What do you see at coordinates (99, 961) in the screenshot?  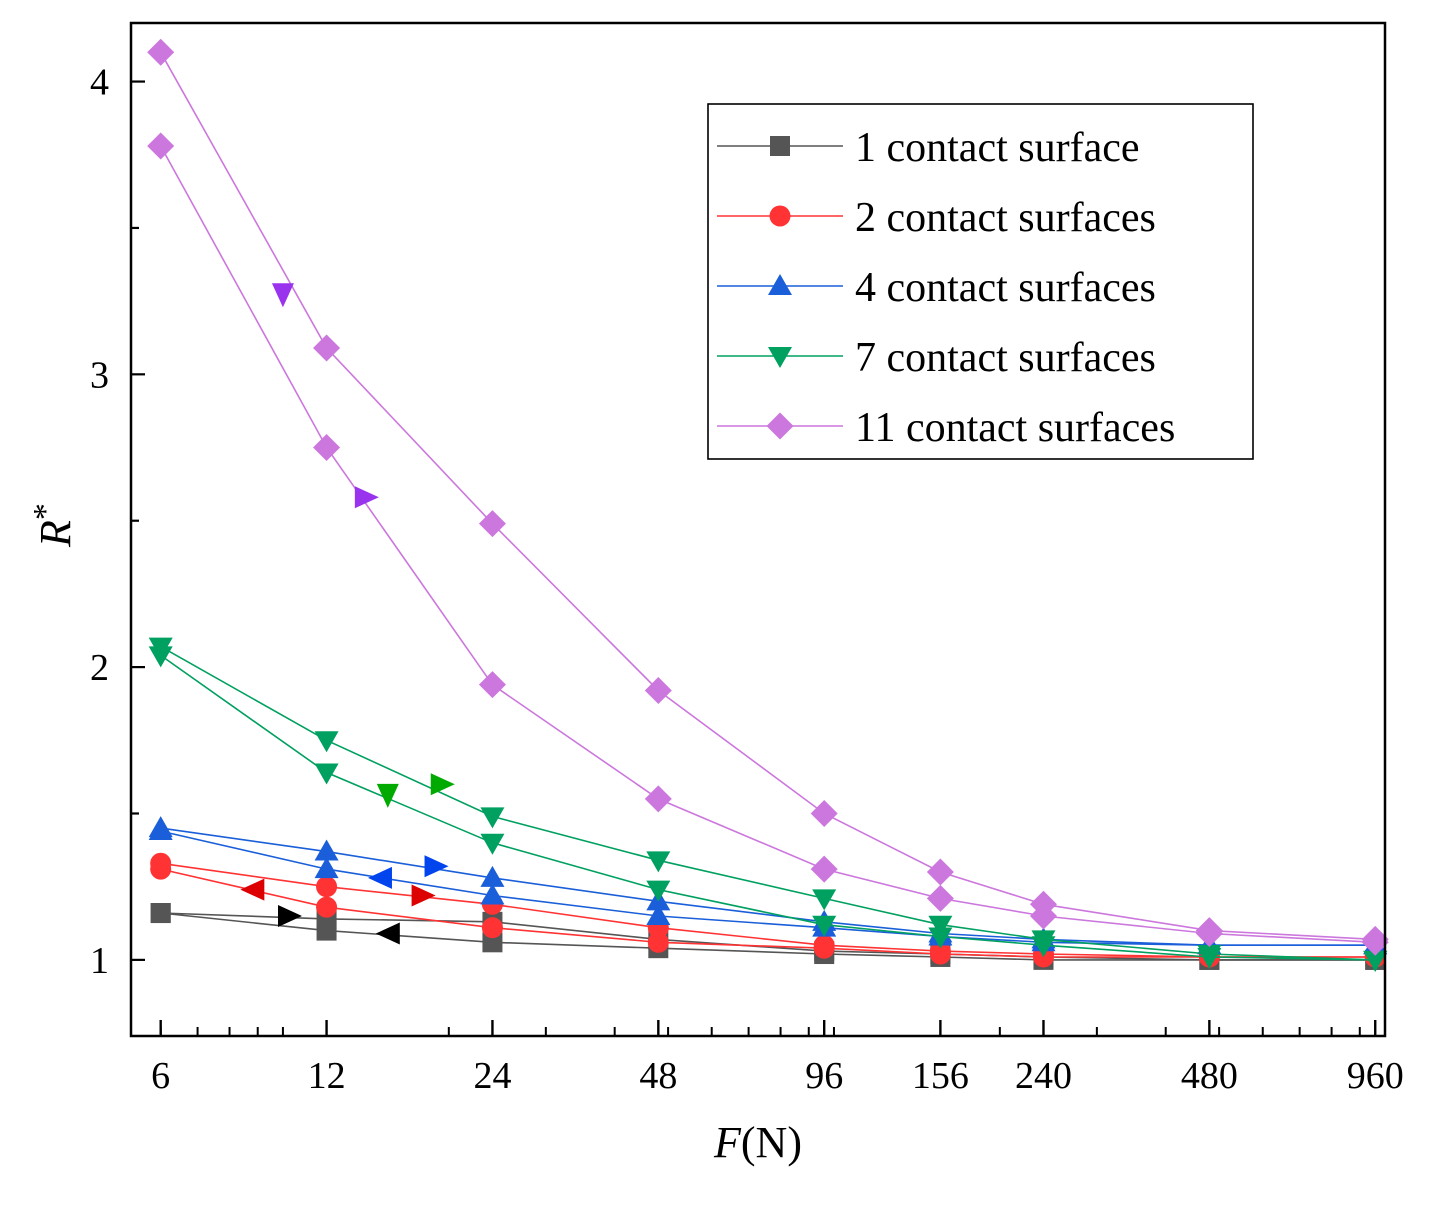 I see `y-tick-label: 1` at bounding box center [99, 961].